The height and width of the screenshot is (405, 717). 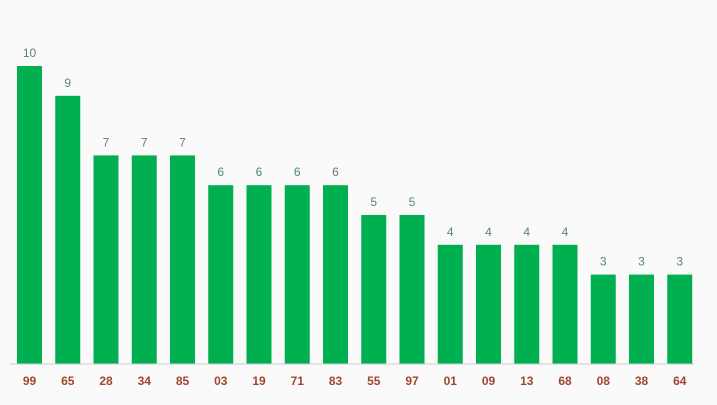 What do you see at coordinates (565, 381) in the screenshot?
I see `x-tick-label-68: 68` at bounding box center [565, 381].